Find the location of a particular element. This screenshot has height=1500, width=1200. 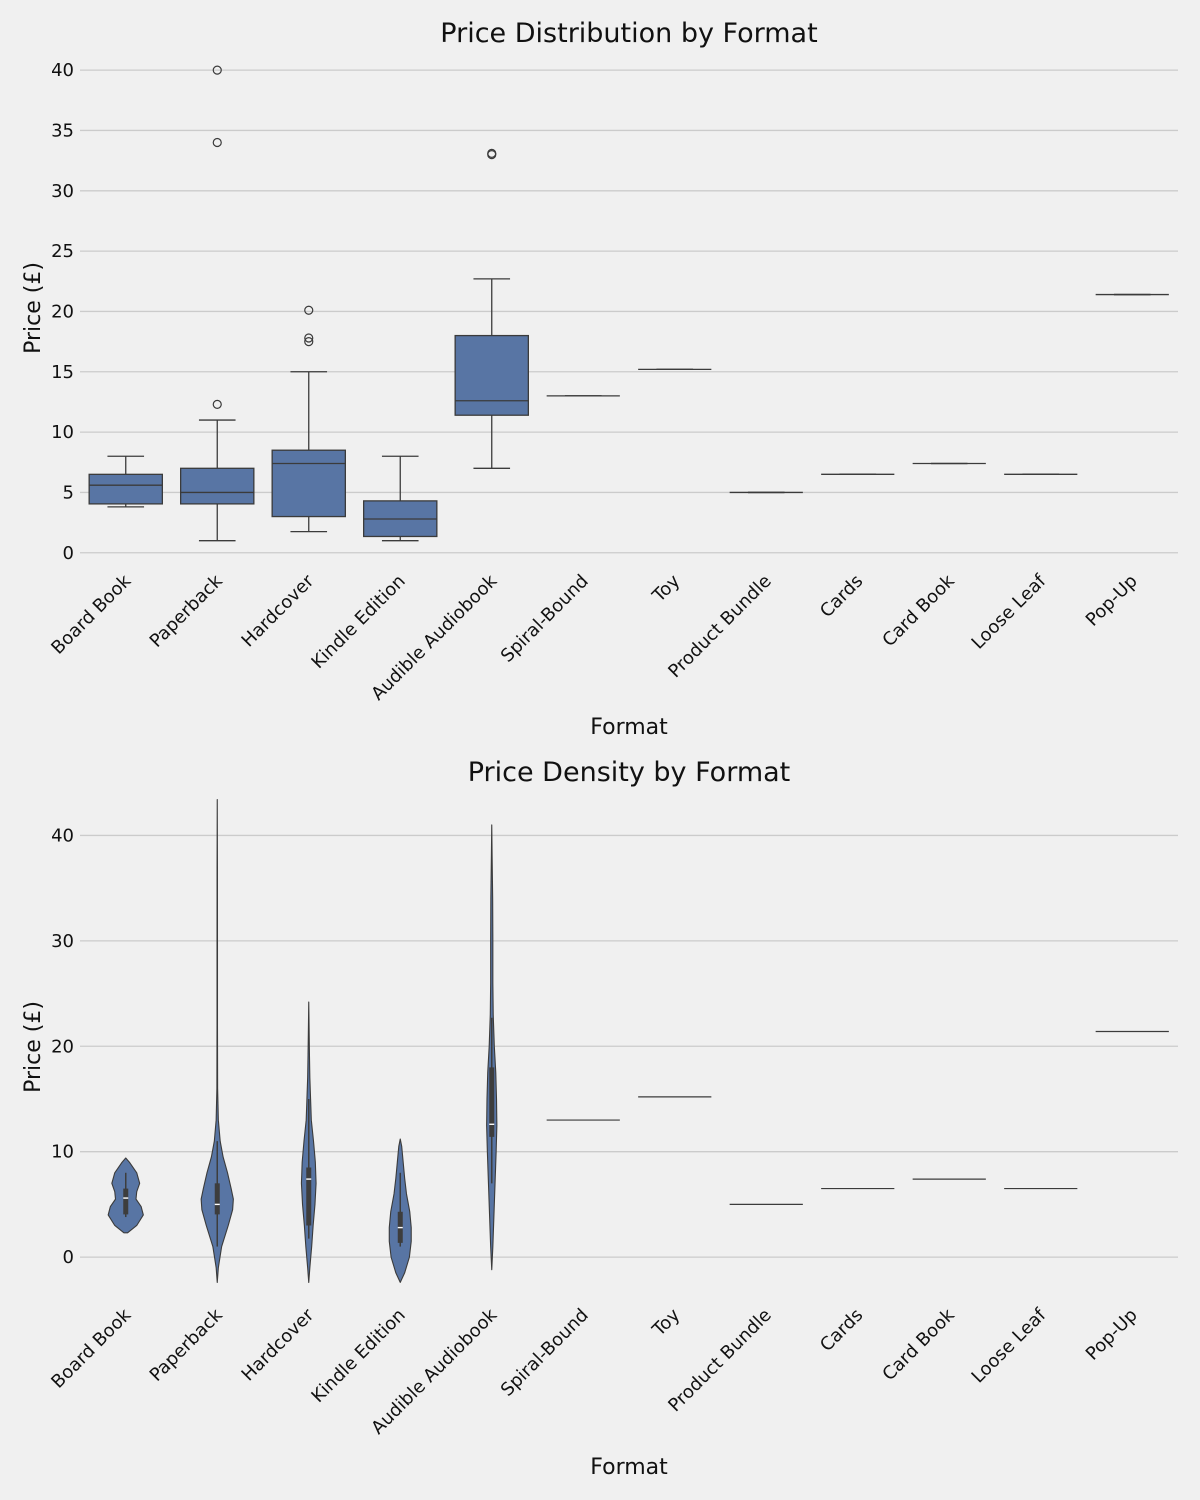

box-plot-y-tick-label: 35 is located at coordinates (62, 130).